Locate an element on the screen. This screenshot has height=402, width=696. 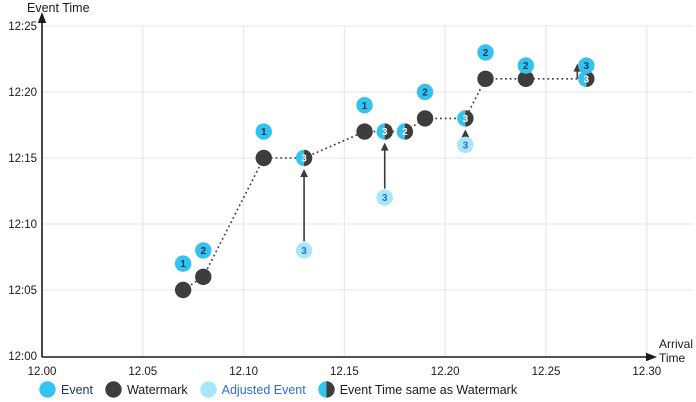
x-tick-label: 12.05 is located at coordinates (142, 372).